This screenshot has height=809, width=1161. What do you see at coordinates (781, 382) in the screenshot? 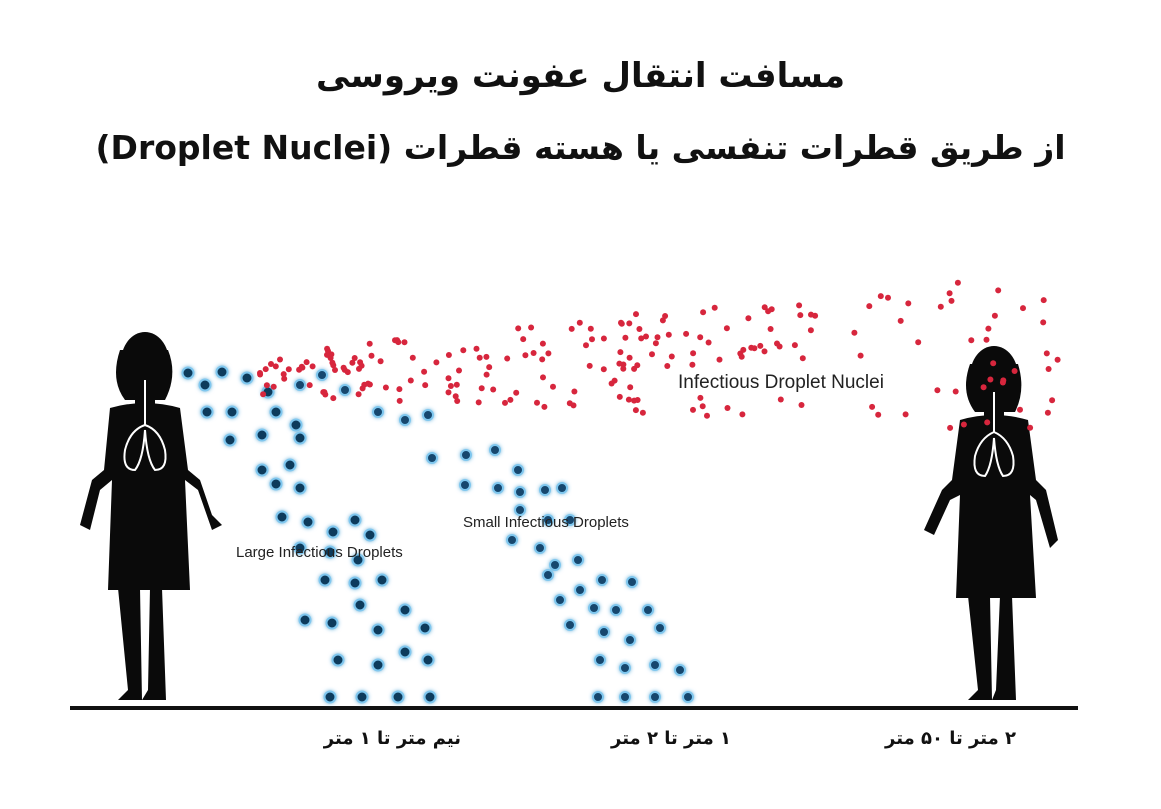
I see `label-droplet-nuclei: Infectious Droplet Nuclei` at bounding box center [781, 382].